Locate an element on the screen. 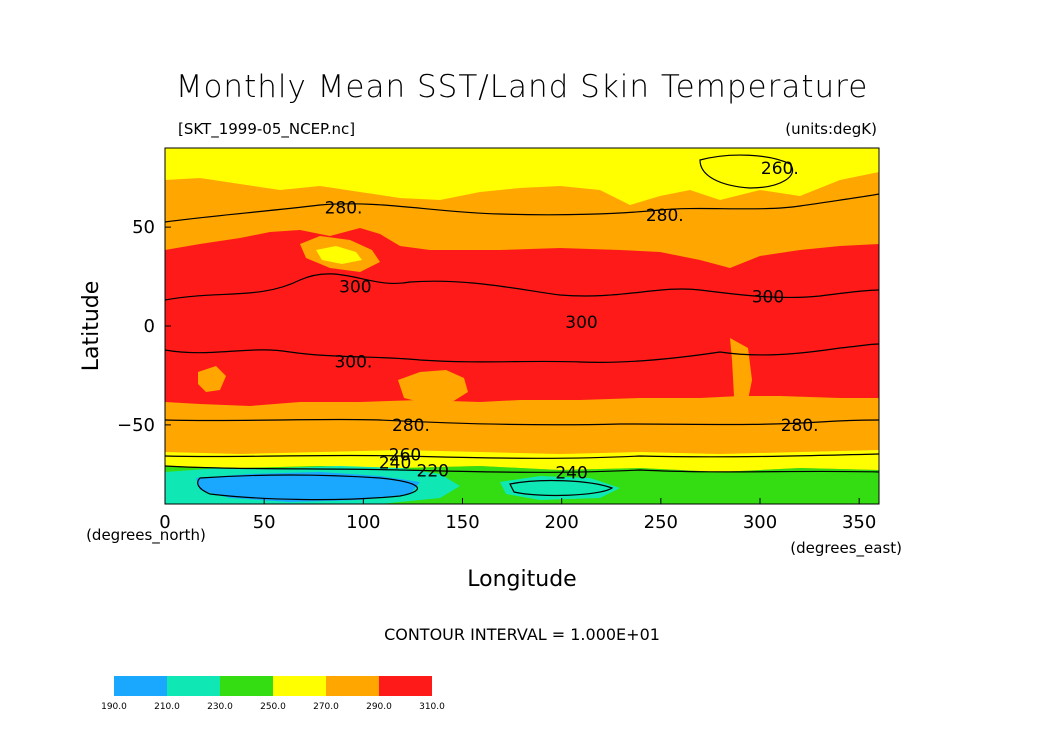 The height and width of the screenshot is (739, 1044). x-axis-ticks: 0 50 100 150 200 250 300 350 is located at coordinates (517, 515).